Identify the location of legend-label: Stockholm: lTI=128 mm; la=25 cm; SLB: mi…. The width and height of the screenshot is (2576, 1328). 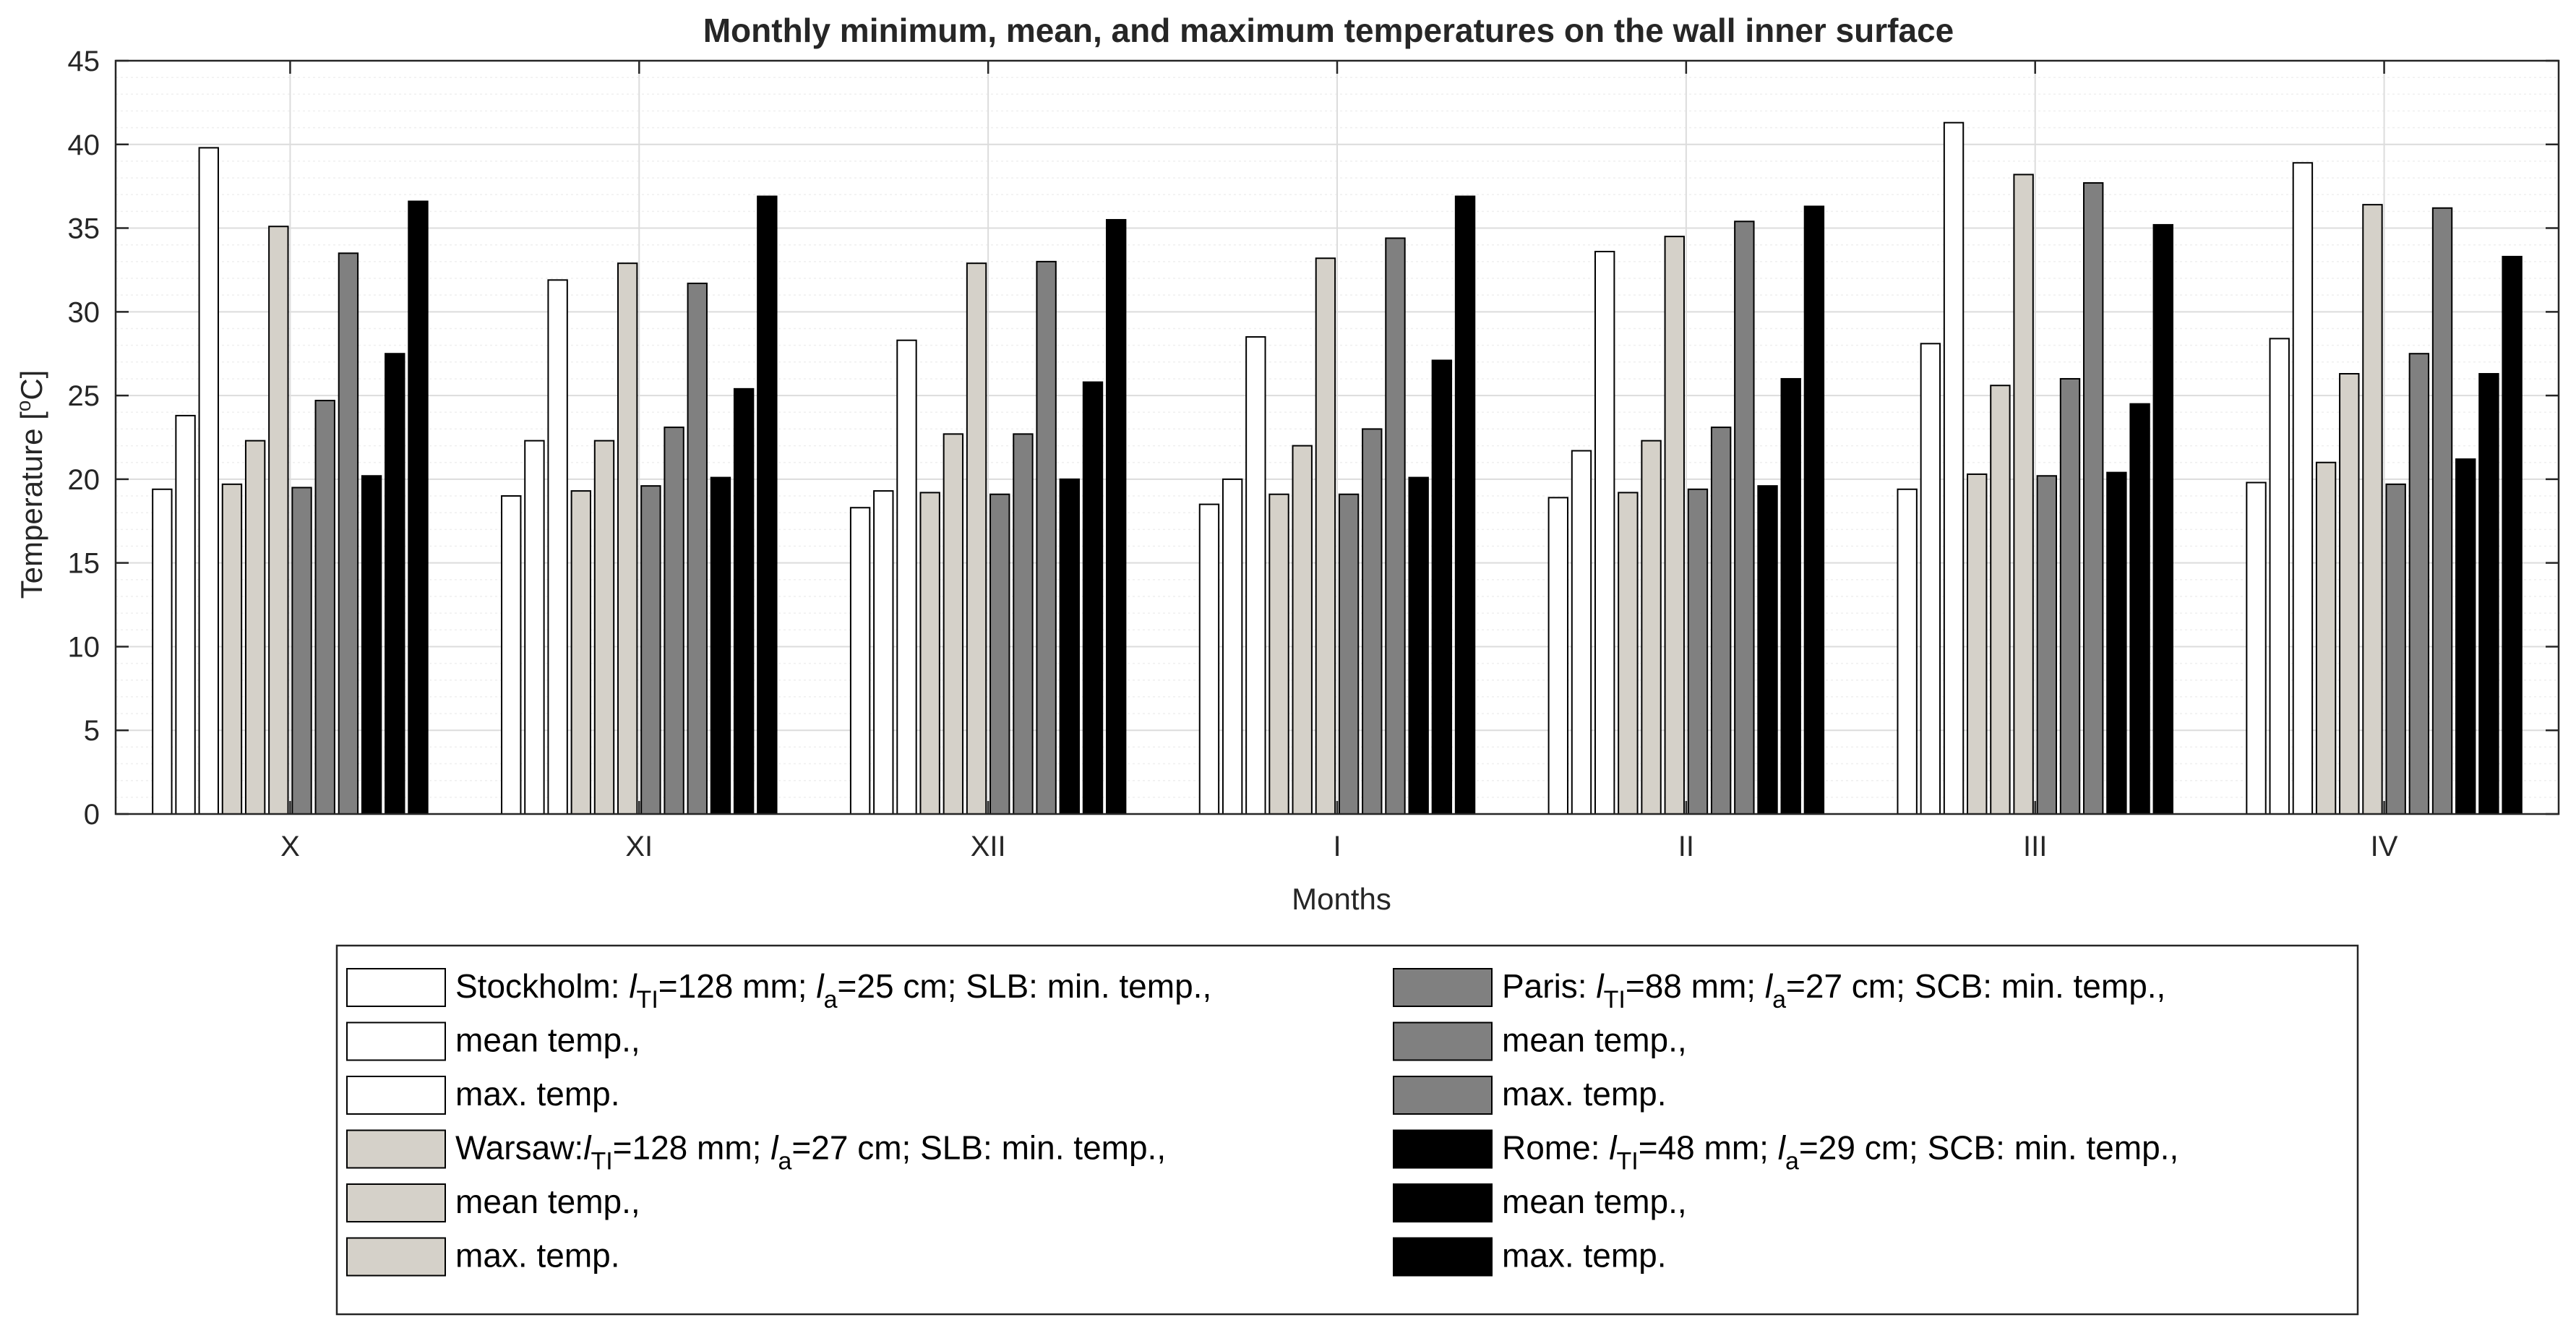
(833, 990).